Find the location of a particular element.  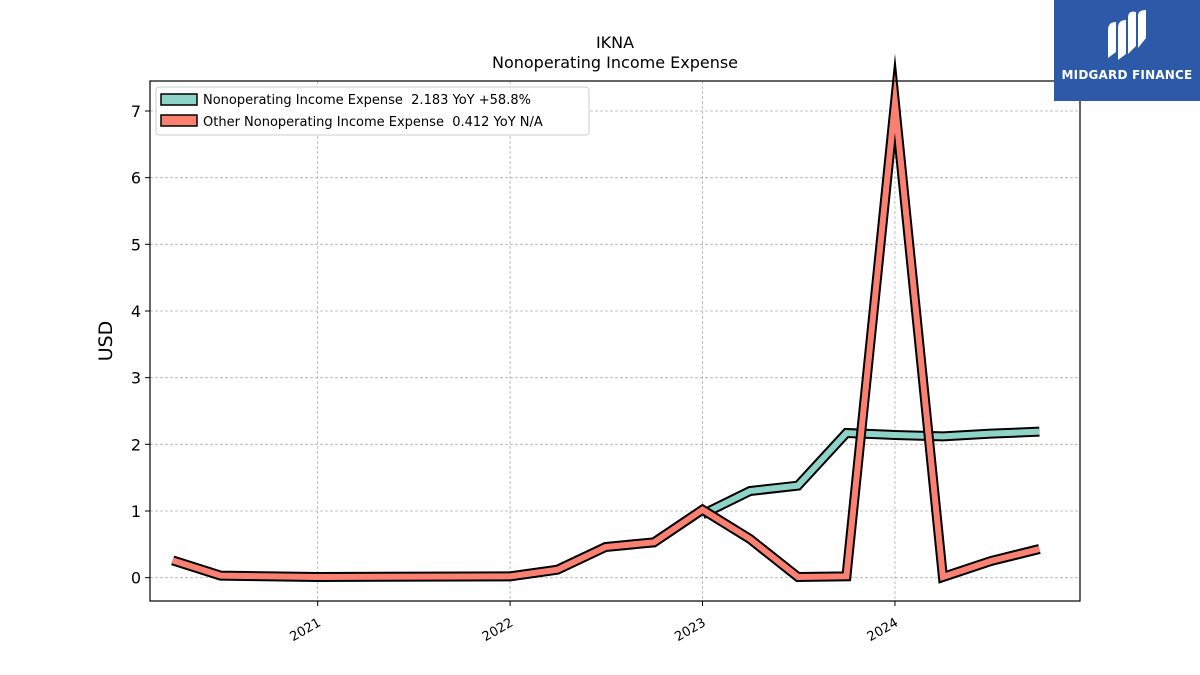

x-tick-label: 2022 is located at coordinates (498, 630).